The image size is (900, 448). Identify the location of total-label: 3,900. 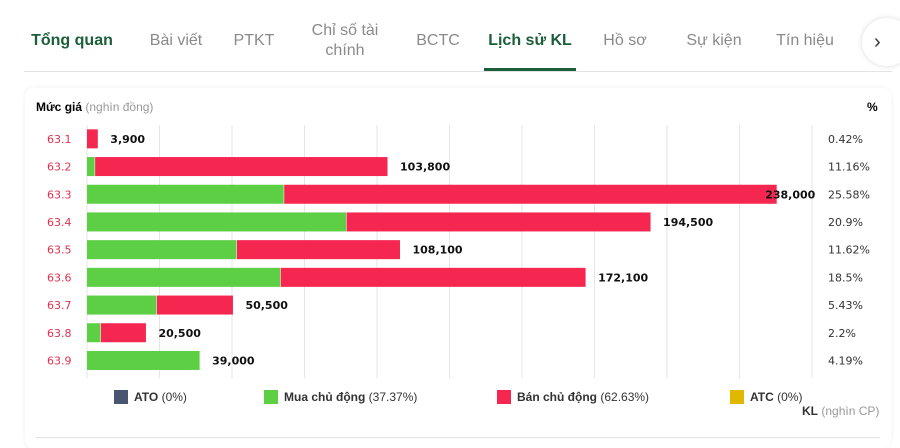
(127, 139).